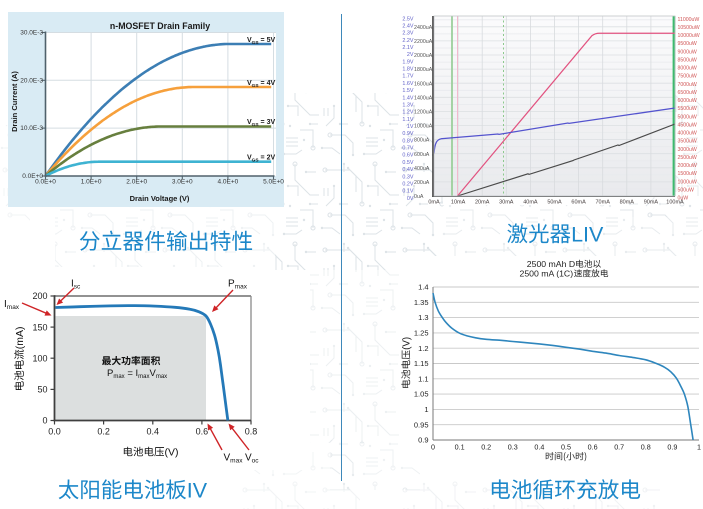  What do you see at coordinates (160, 26) in the screenshot?
I see `svg-text: n-MOSFET Drain Family` at bounding box center [160, 26].